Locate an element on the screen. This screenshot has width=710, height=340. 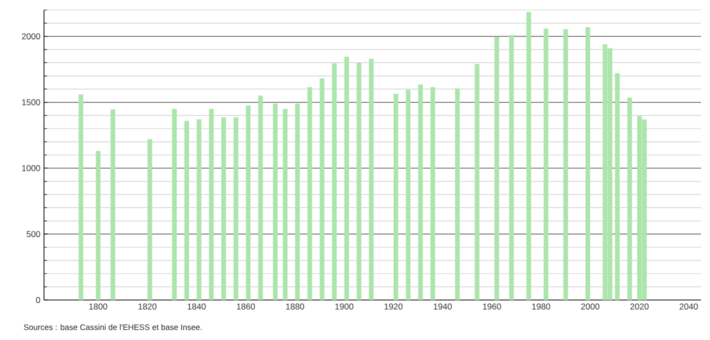
x-tick-label: 1840 is located at coordinates (197, 307).